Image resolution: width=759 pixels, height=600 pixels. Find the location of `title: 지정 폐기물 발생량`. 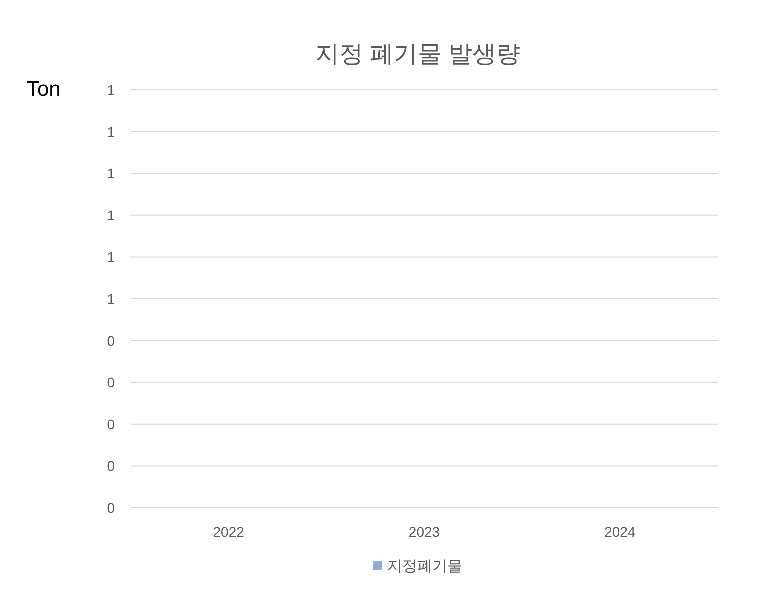

title: 지정 폐기물 발생량 is located at coordinates (418, 54).